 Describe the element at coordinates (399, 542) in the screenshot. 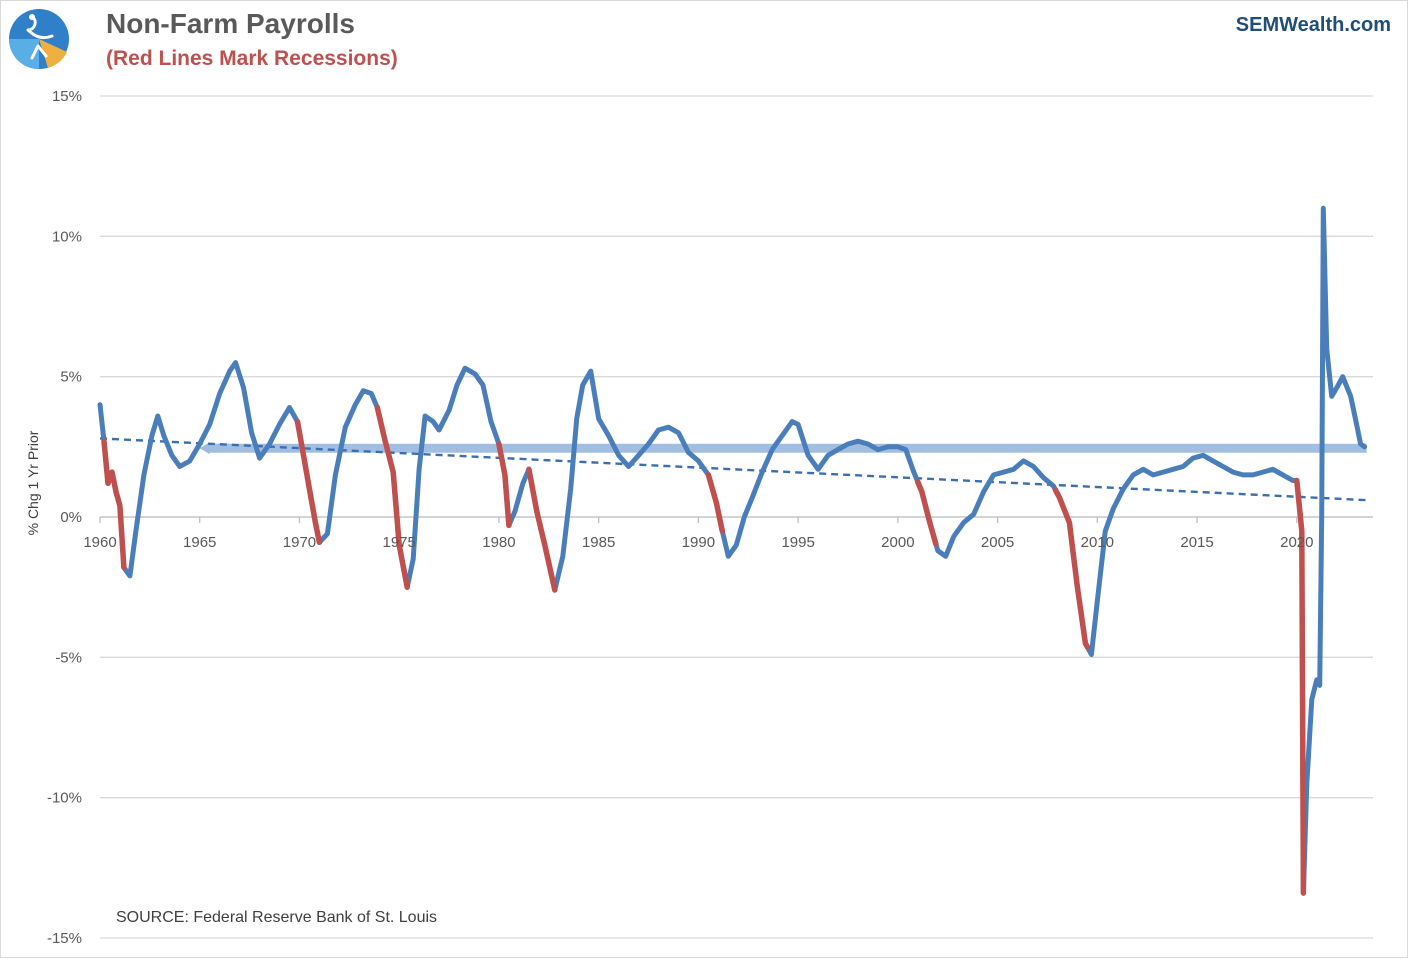

I see `x-tick-label: 1975` at that location.